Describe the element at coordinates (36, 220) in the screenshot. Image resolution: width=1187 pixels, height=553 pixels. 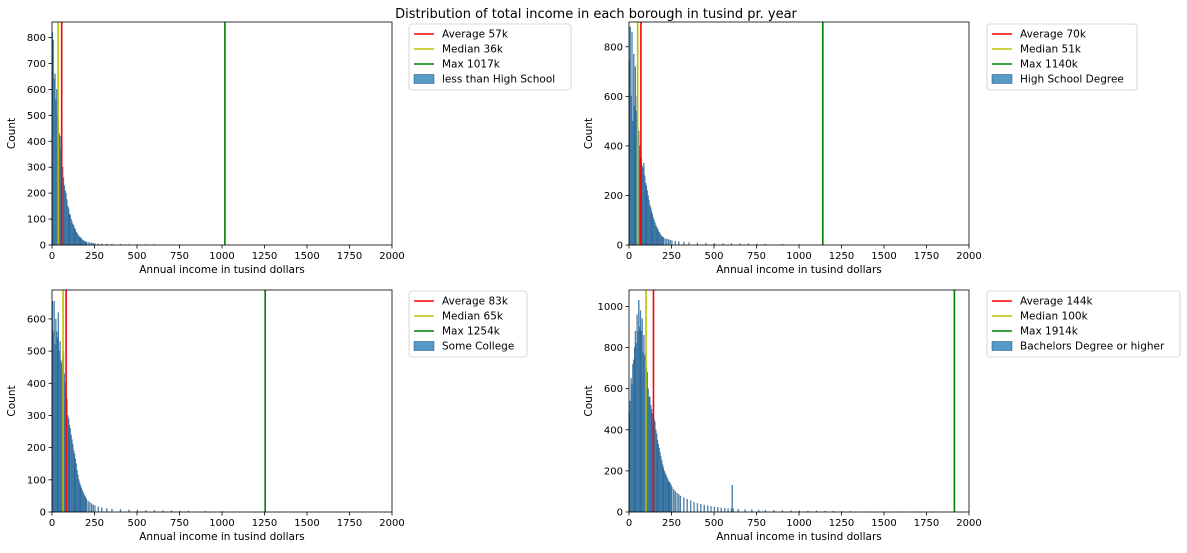
I see `y-tick-label: 100` at that location.